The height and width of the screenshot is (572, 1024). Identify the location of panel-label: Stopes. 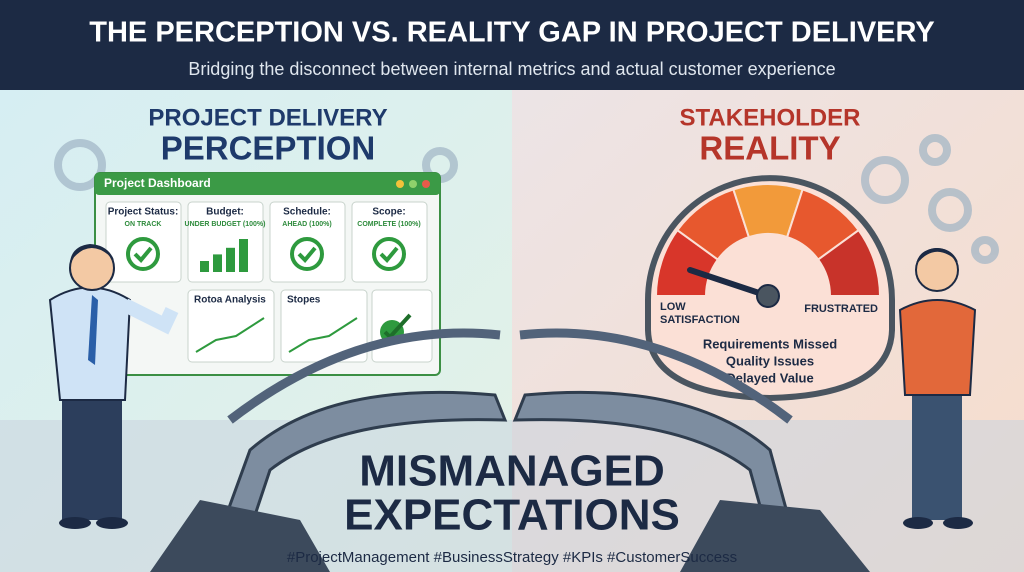
(304, 300).